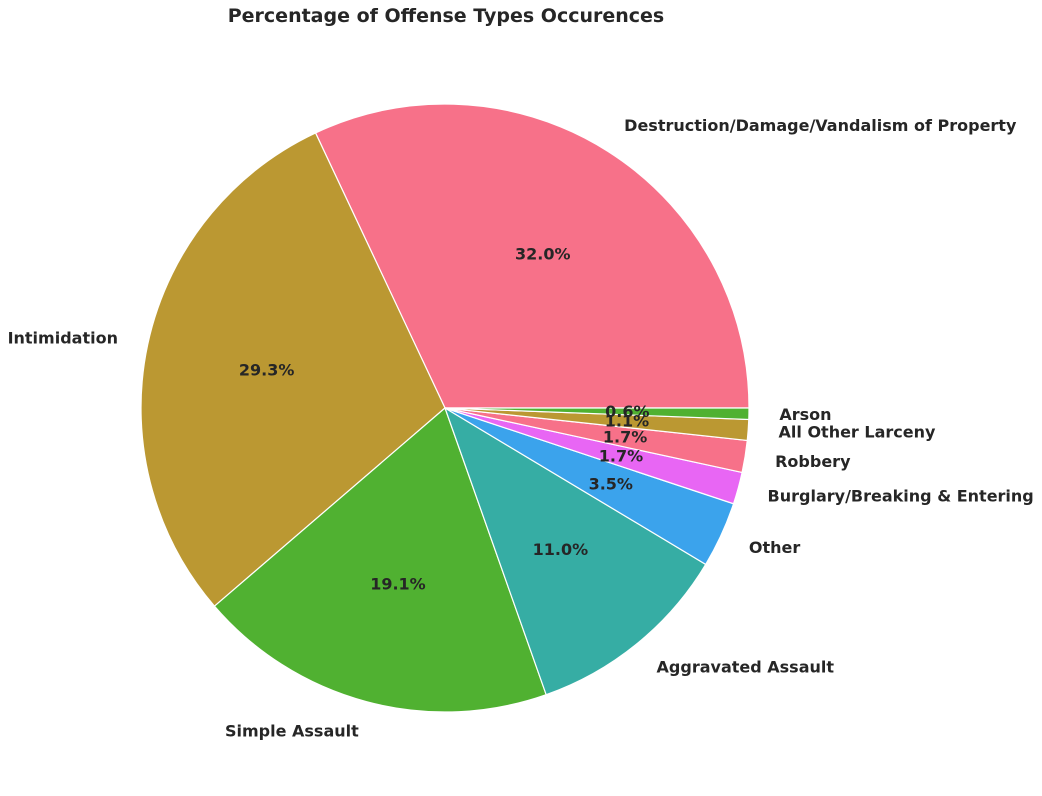 Image resolution: width=1042 pixels, height=796 pixels. I want to click on category-label: Burglary/Breaking & Entering, so click(901, 496).